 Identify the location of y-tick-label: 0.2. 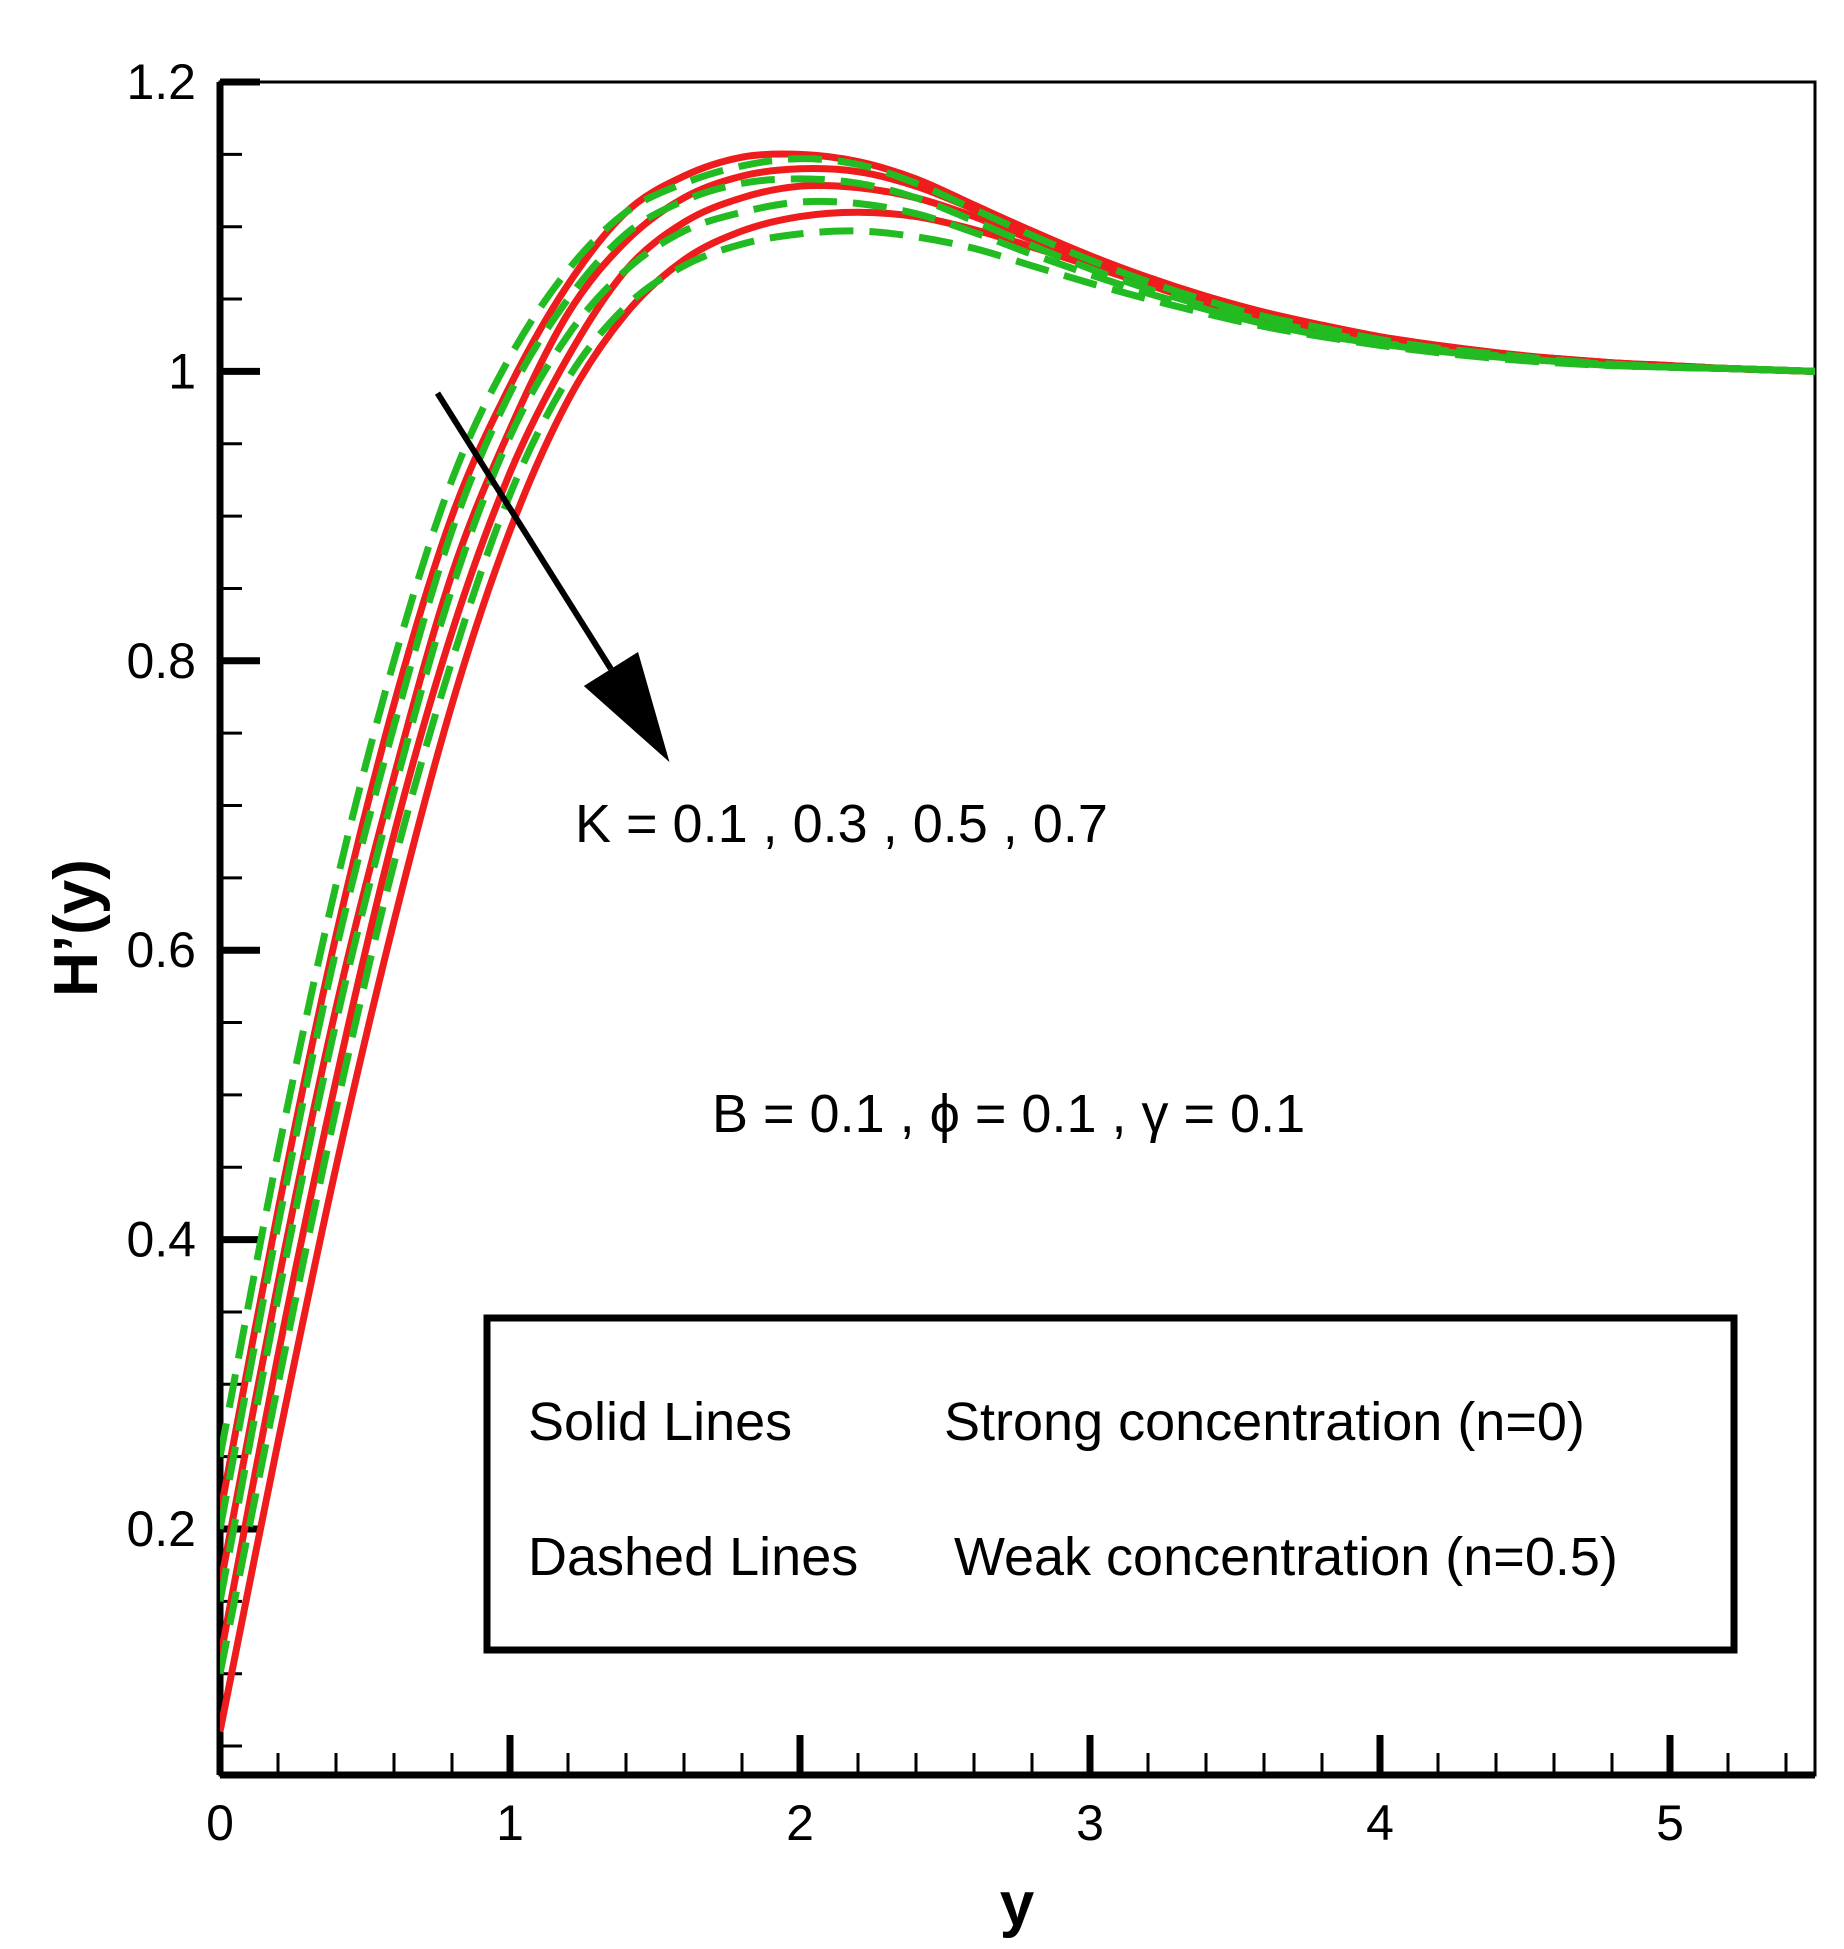
(161, 1529).